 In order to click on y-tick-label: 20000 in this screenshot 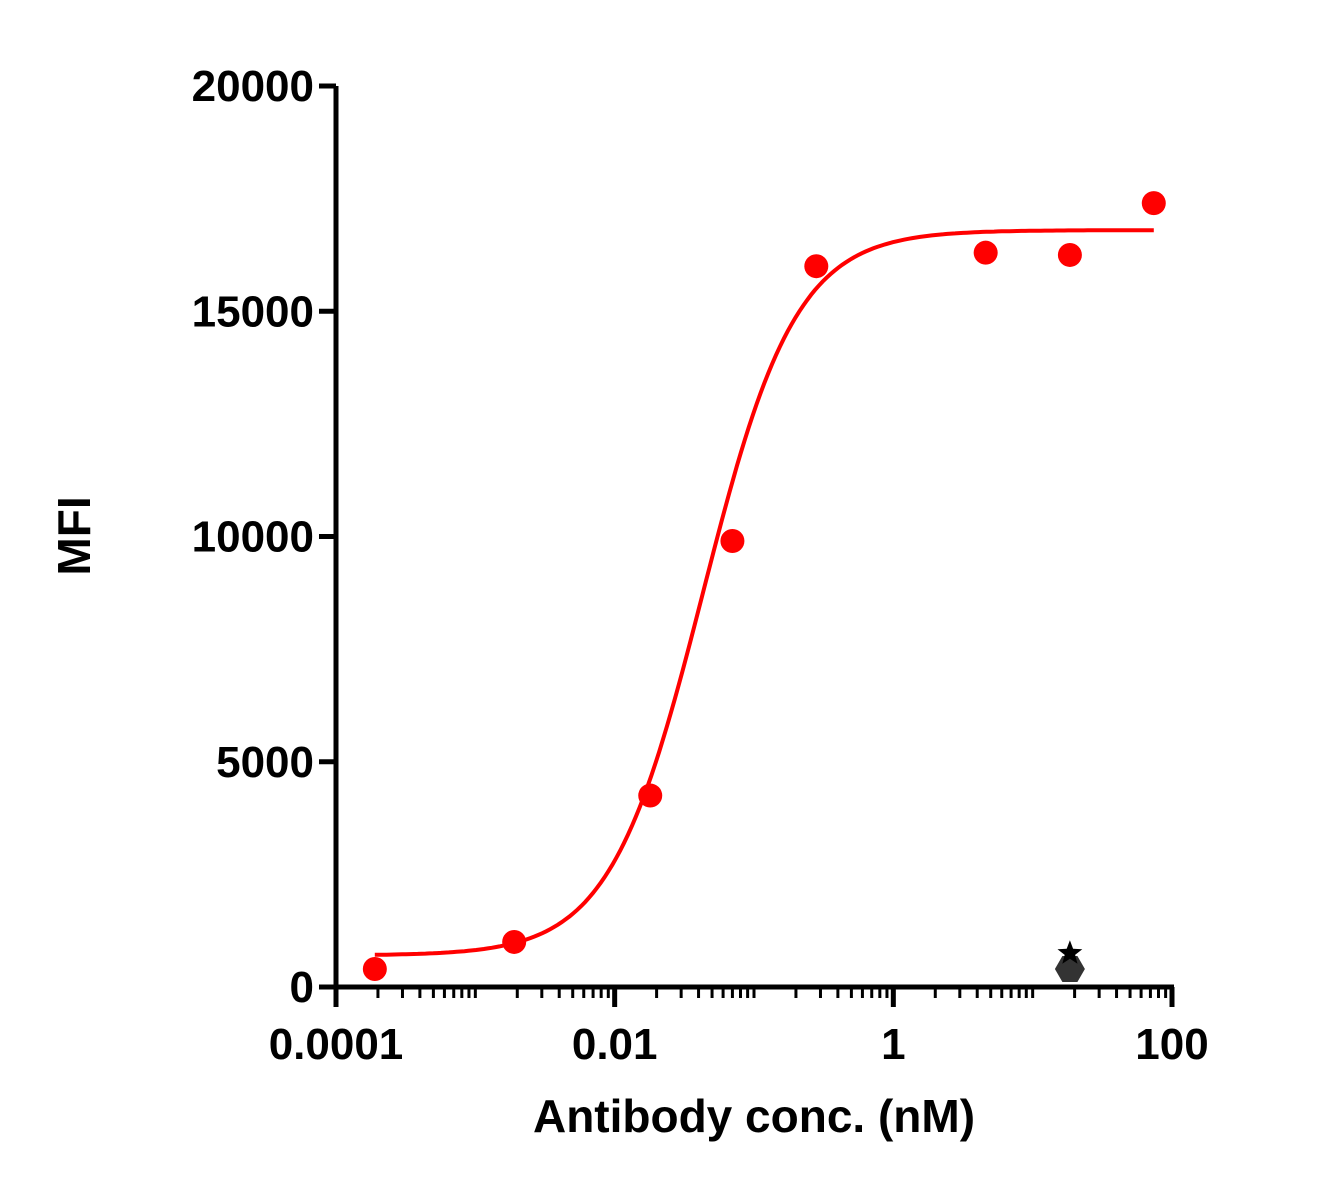, I will do `click(253, 86)`.